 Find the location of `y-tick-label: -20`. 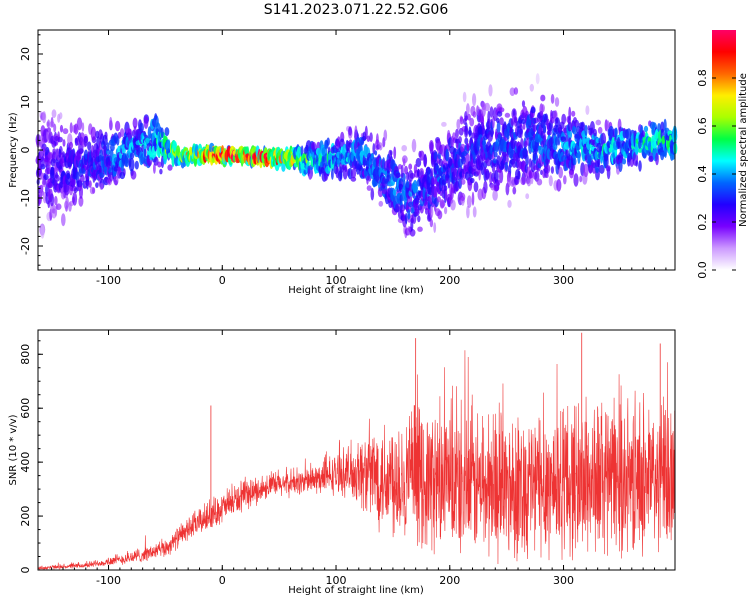

y-tick-label: -20 is located at coordinates (25, 246).